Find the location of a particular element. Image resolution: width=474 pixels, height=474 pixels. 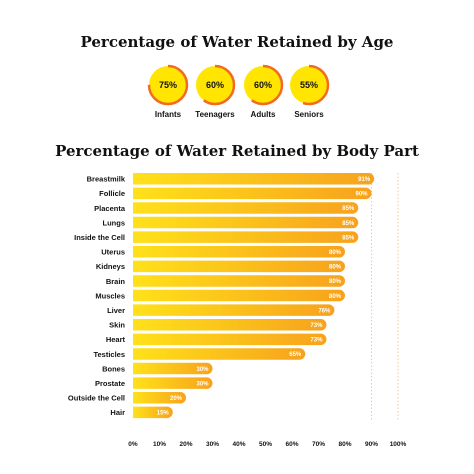

category-label: Brain is located at coordinates (116, 281).